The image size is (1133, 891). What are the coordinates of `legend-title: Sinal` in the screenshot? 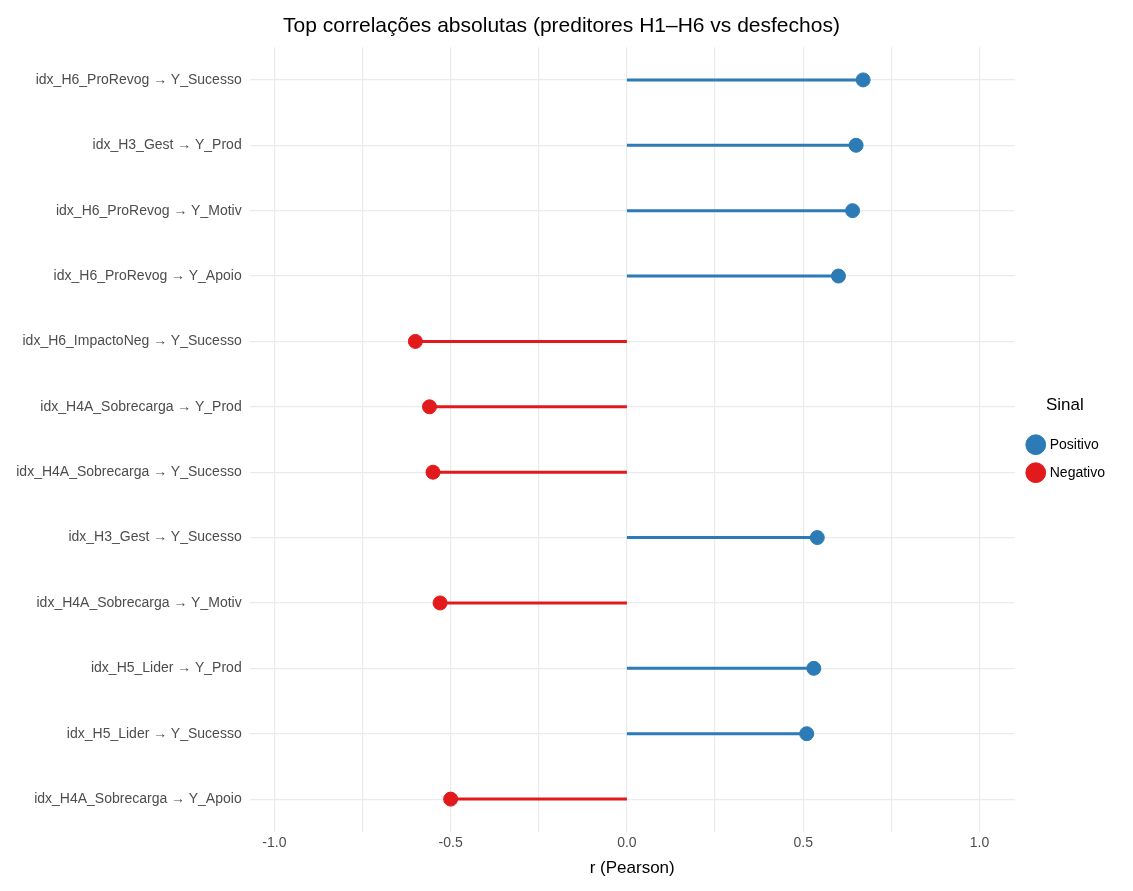 It's located at (1064, 405).